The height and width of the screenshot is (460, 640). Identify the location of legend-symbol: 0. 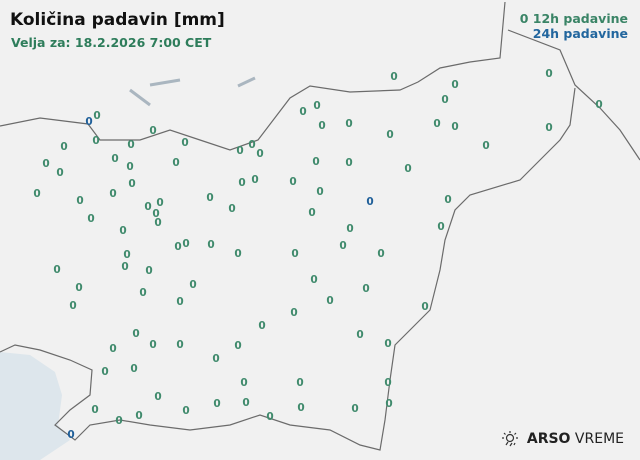
(524, 18).